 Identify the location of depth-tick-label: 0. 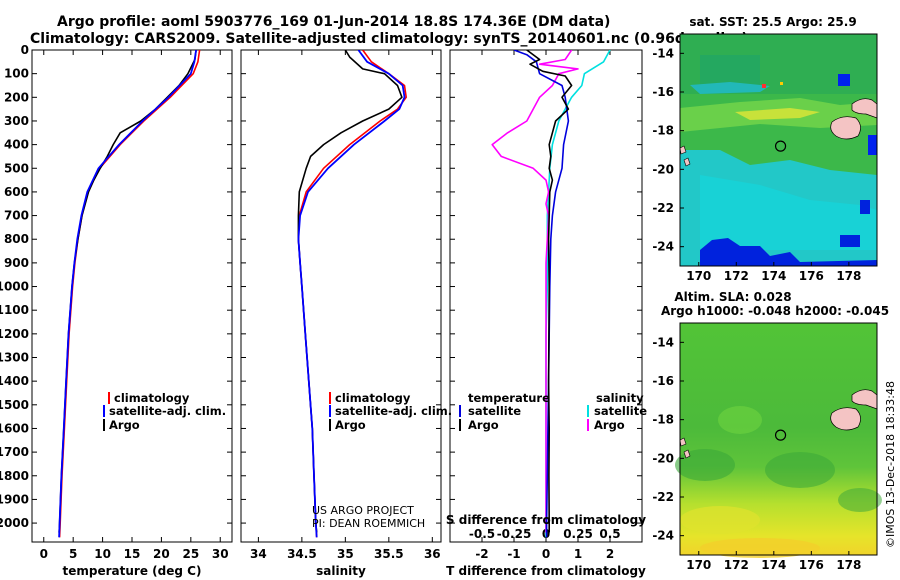
(25, 50).